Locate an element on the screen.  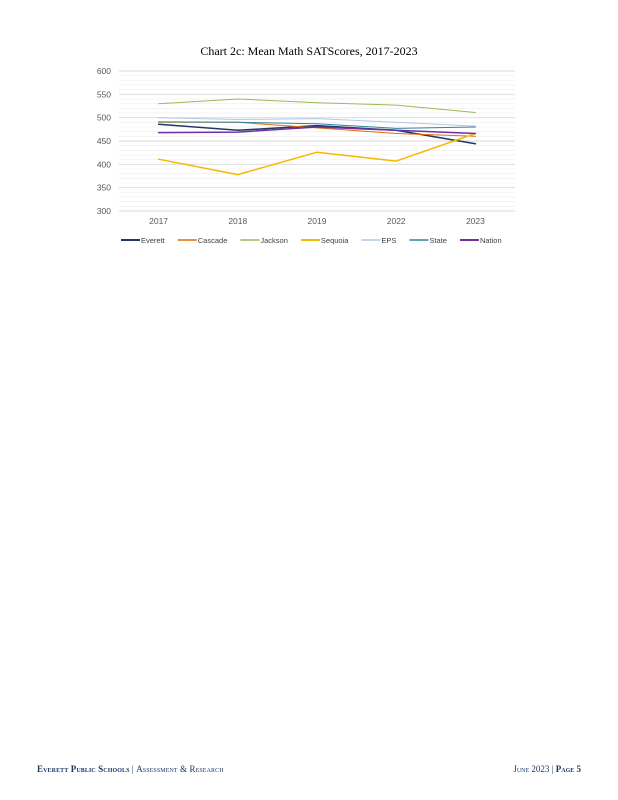
legend-label: State is located at coordinates (438, 240).